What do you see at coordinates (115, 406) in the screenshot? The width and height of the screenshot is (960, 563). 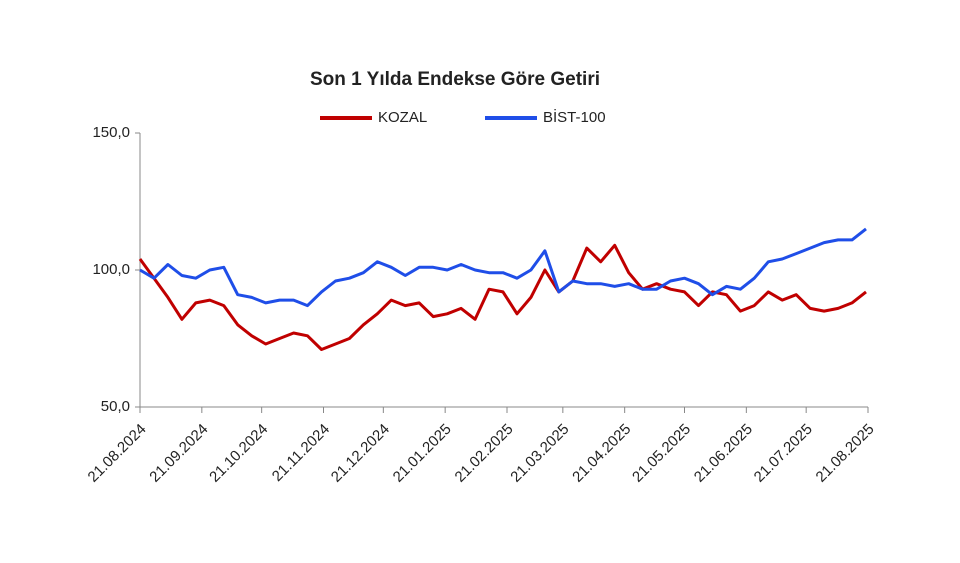 I see `y-tick-label: 50,0` at bounding box center [115, 406].